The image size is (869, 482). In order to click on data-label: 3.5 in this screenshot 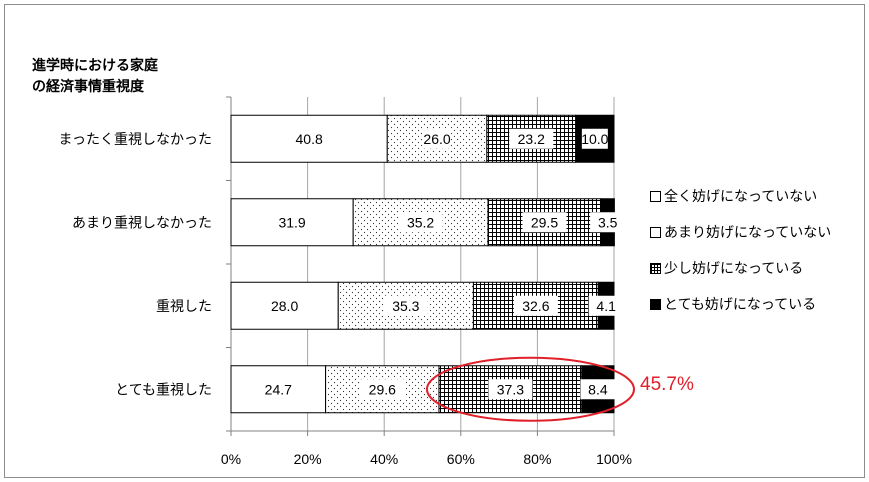, I will do `click(608, 222)`.